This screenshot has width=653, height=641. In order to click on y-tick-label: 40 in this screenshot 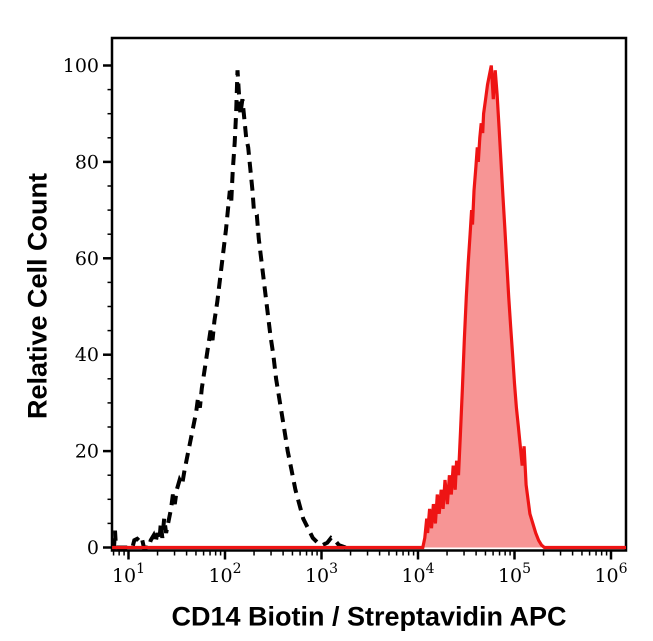, I will do `click(87, 355)`.